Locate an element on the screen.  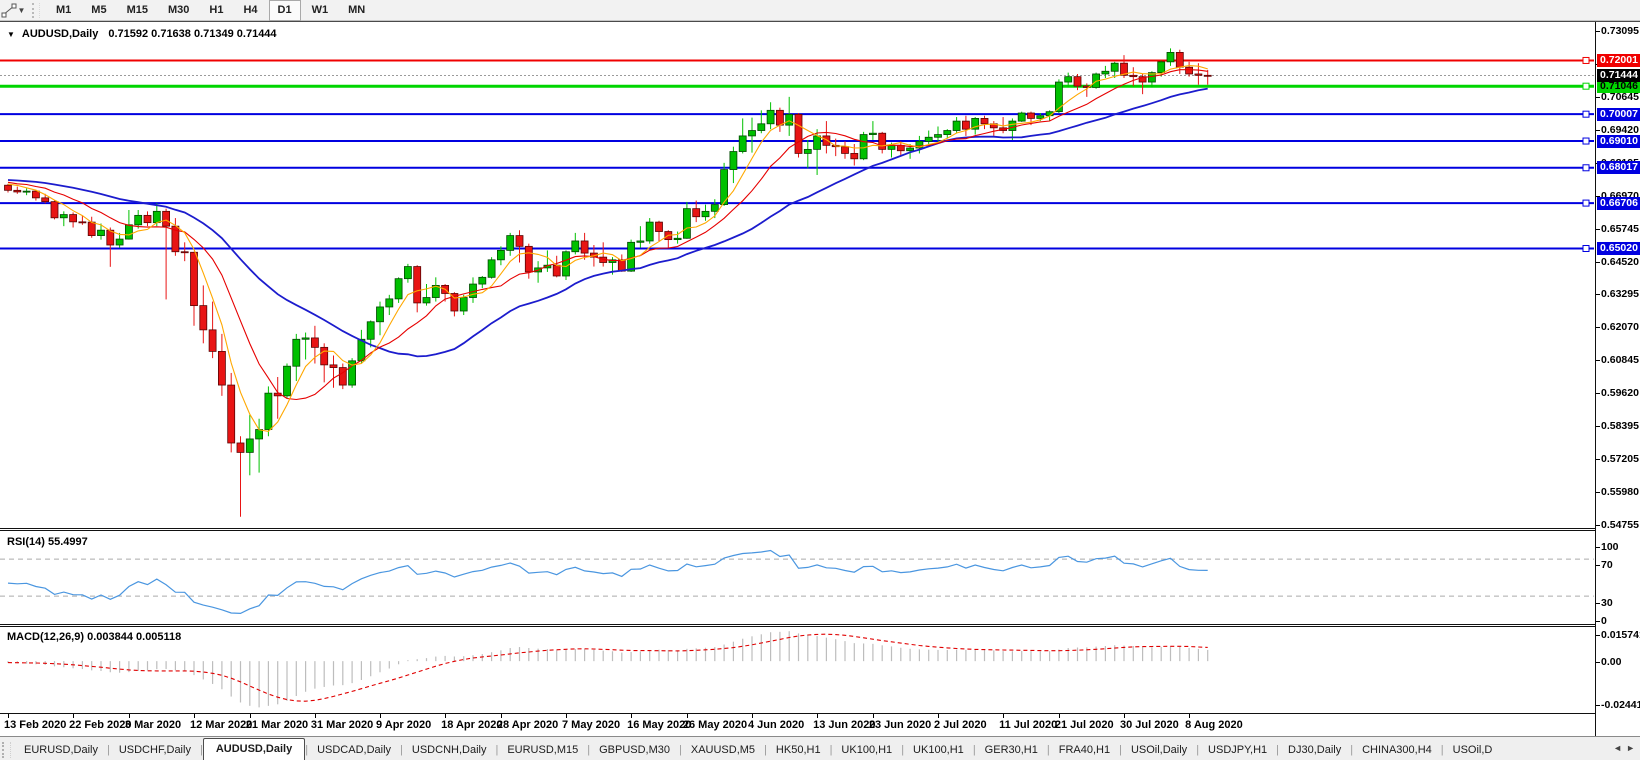
rsi-axis-label: 100 is located at coordinates (1610, 547).